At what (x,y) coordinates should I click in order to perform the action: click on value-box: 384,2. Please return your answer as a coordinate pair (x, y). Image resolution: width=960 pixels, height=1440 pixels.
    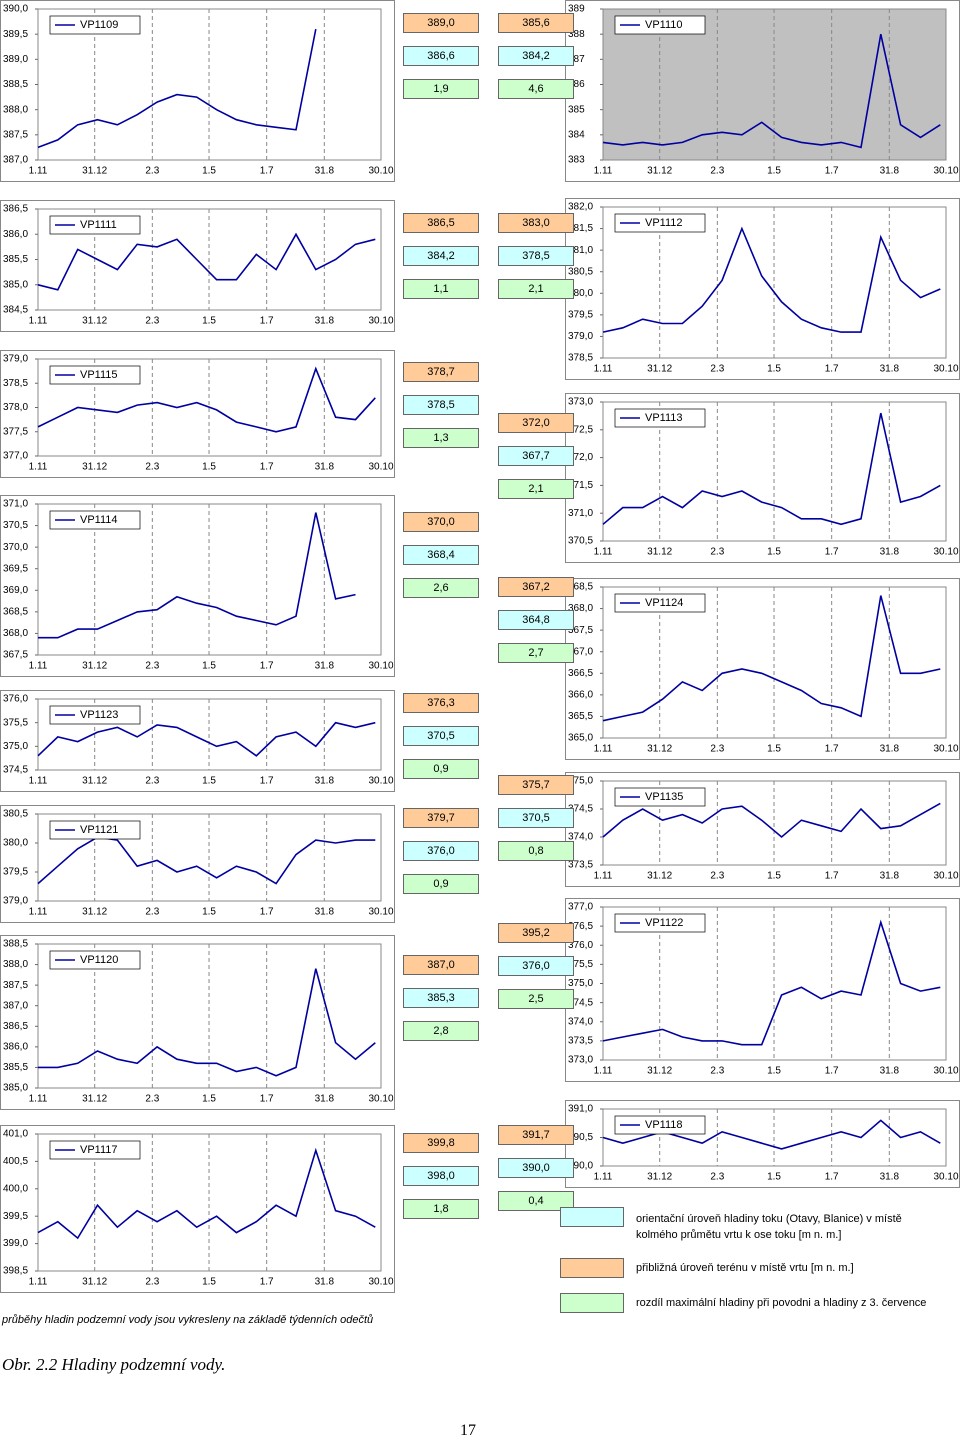
    Looking at the image, I should click on (441, 256).